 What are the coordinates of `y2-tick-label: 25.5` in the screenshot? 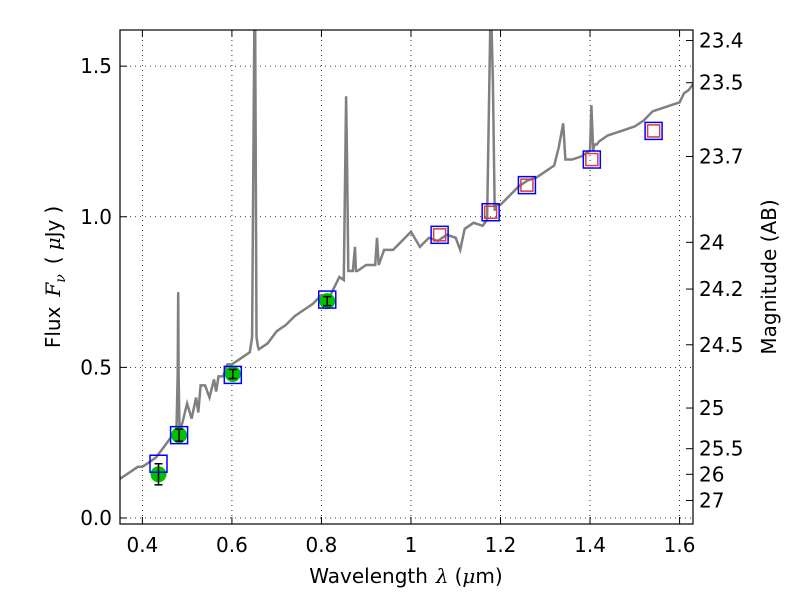 It's located at (721, 449).